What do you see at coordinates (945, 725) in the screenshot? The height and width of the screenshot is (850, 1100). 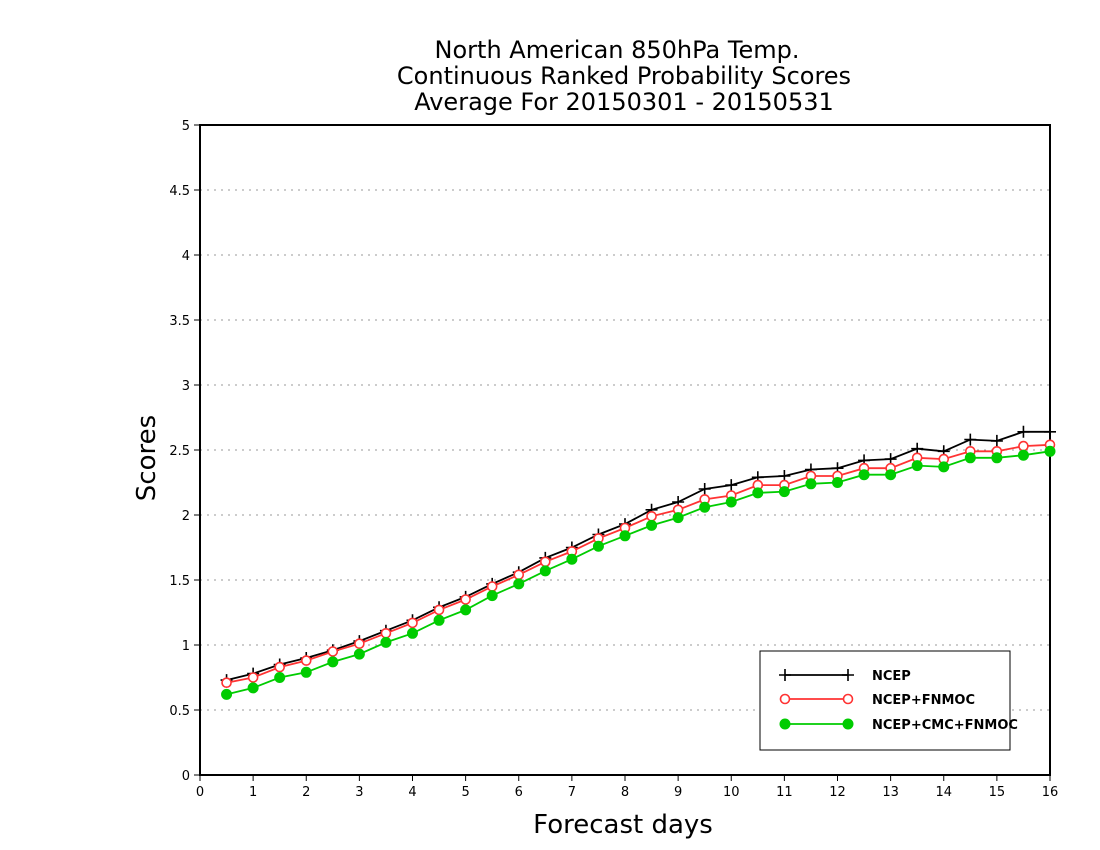 I see `legend-label: NCEP+CMC+FNMOC` at bounding box center [945, 725].